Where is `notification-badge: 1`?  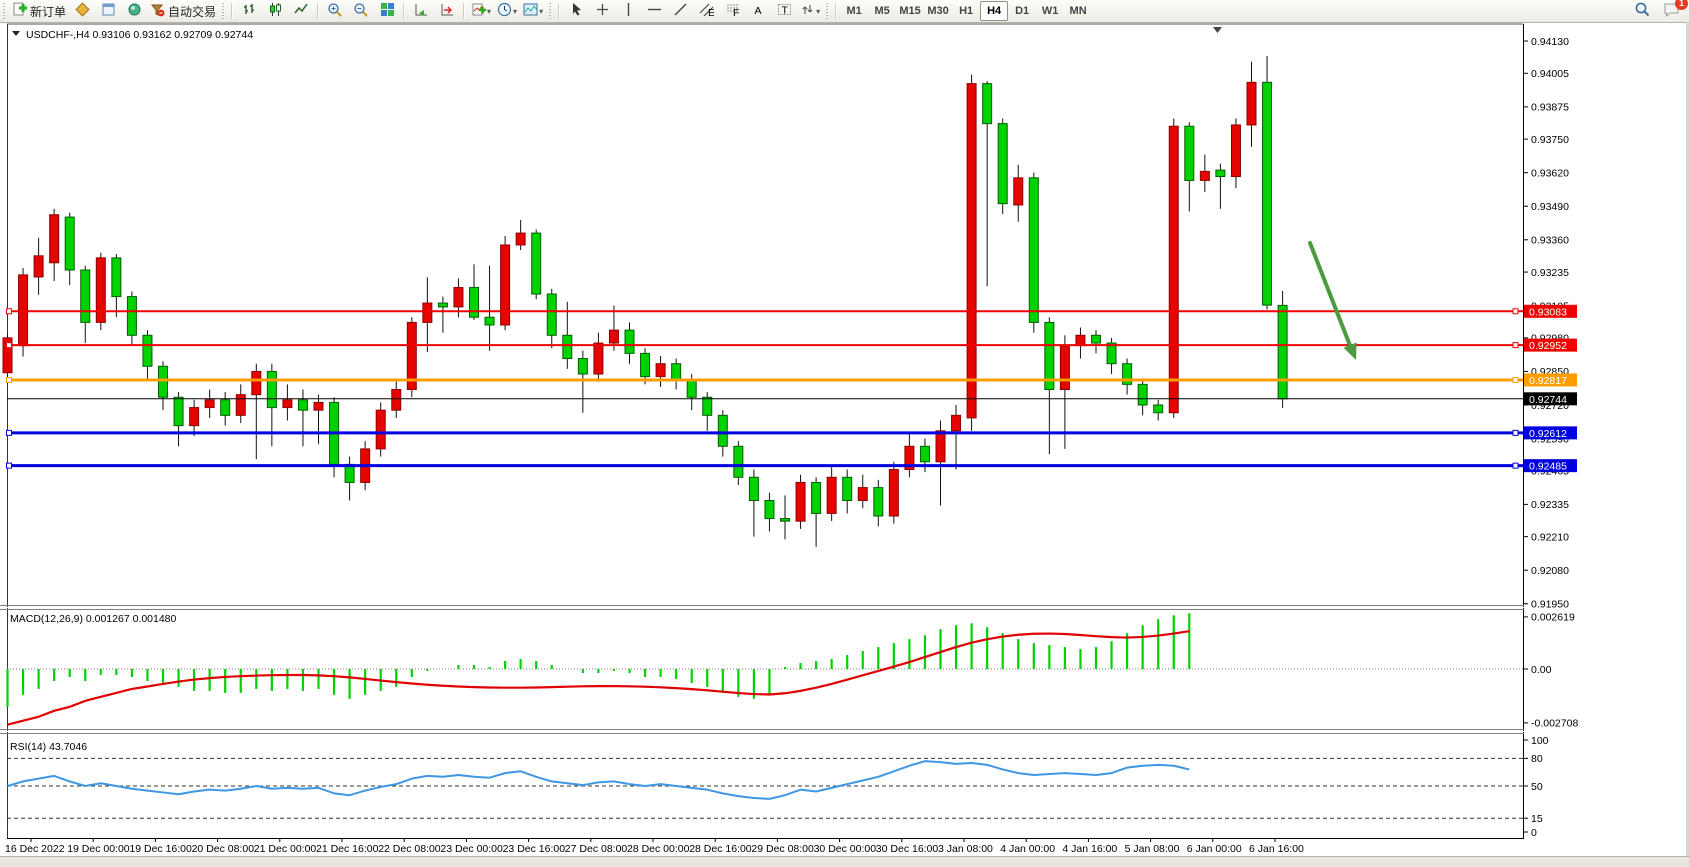 notification-badge: 1 is located at coordinates (1681, 5).